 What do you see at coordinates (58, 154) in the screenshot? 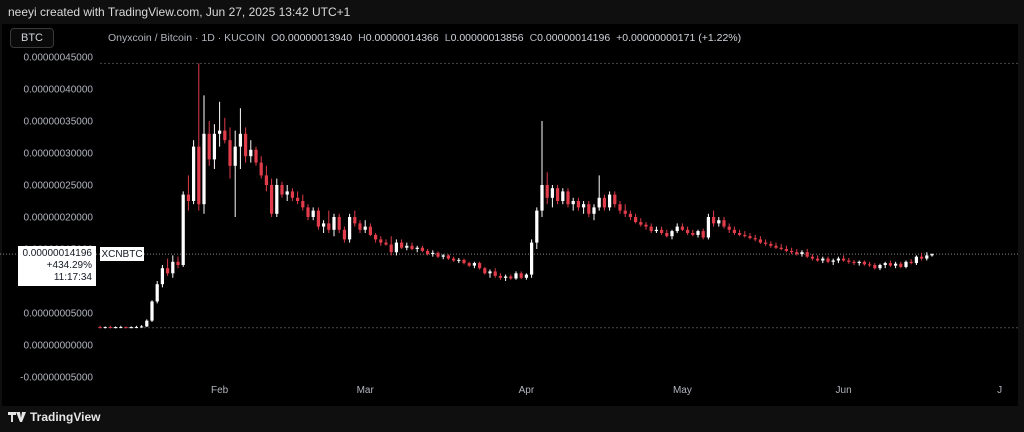
I see `y-tick-label: 0.00000030000` at bounding box center [58, 154].